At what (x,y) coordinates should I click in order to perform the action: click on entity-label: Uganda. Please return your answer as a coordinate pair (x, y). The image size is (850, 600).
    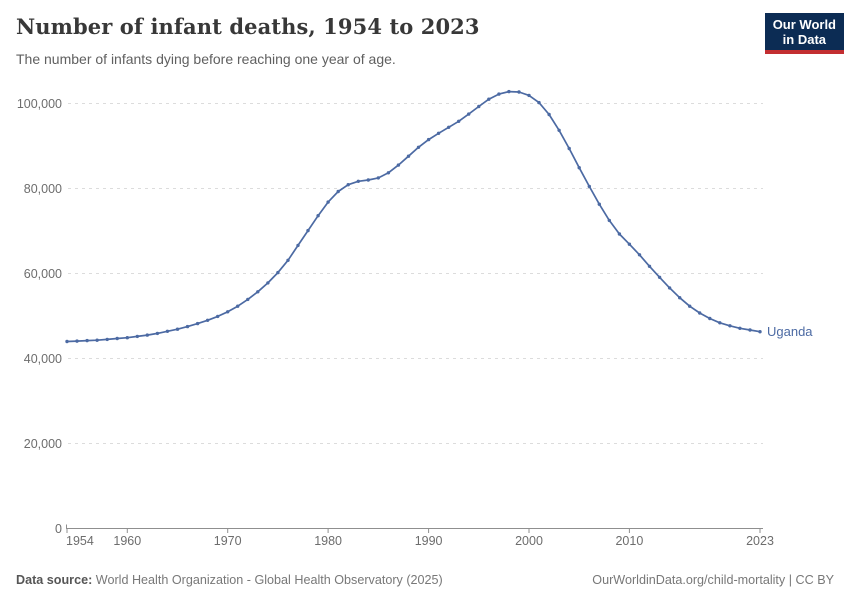
    Looking at the image, I should click on (790, 331).